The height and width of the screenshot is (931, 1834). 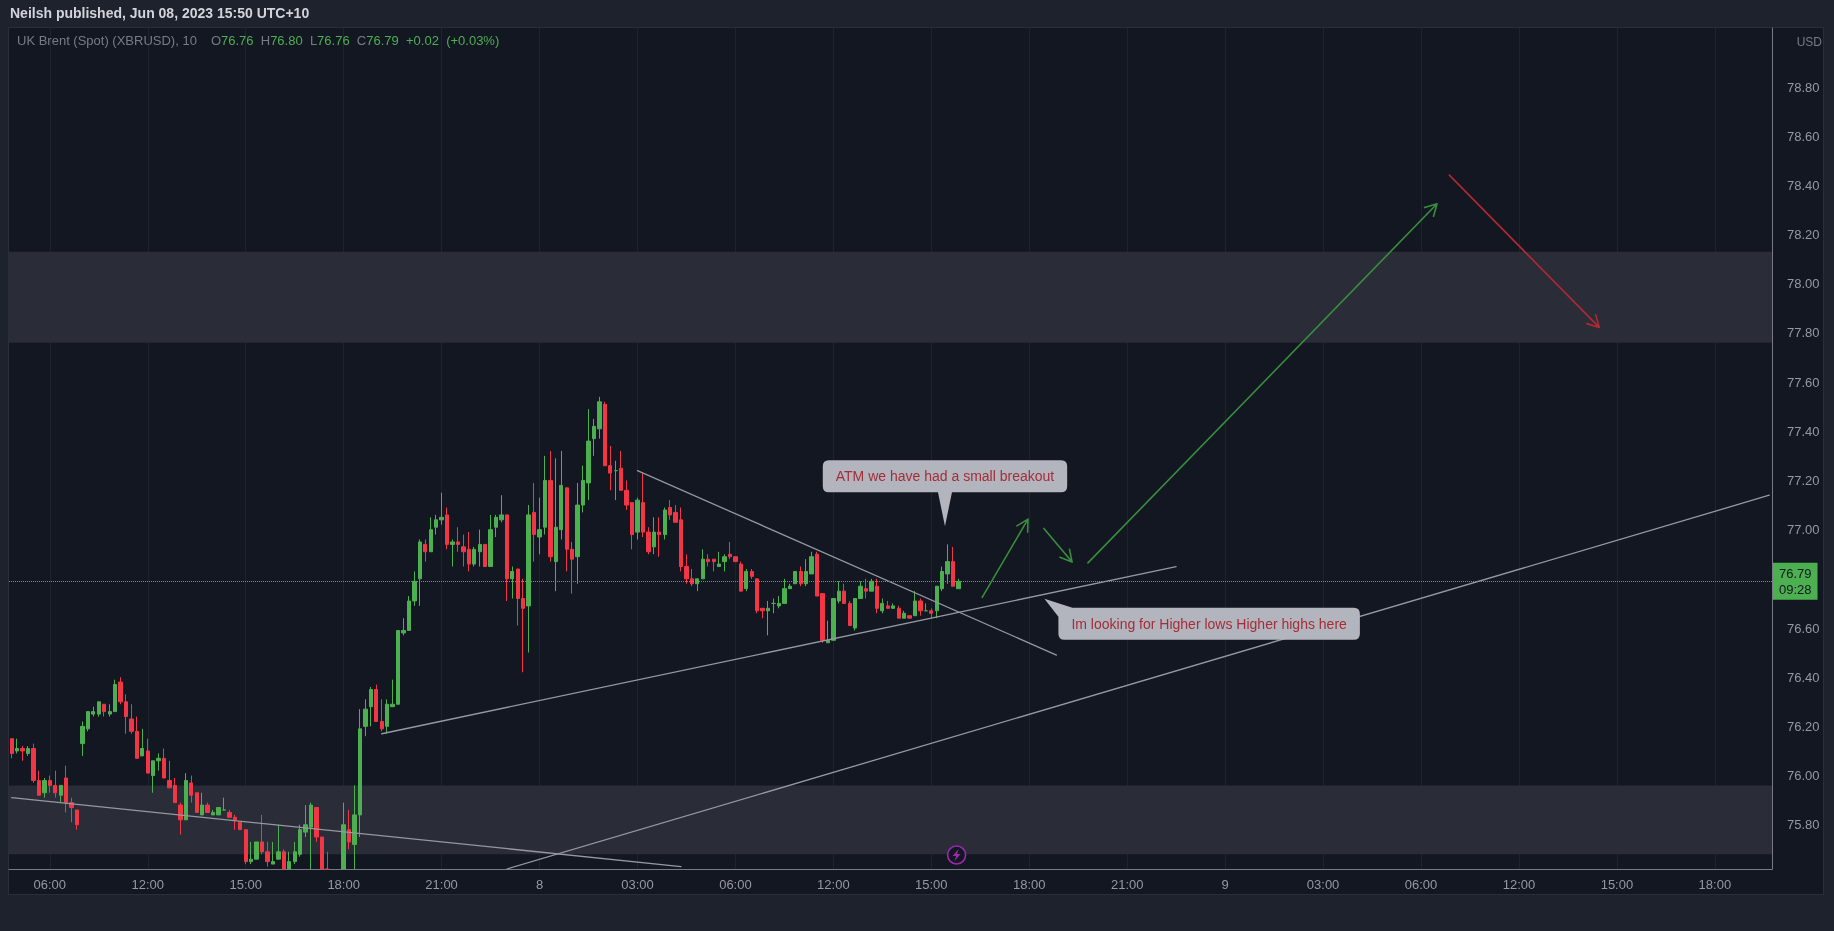 What do you see at coordinates (107, 40) in the screenshot?
I see `chart-title: UK Brent (Spot) (XBRUSD), 10` at bounding box center [107, 40].